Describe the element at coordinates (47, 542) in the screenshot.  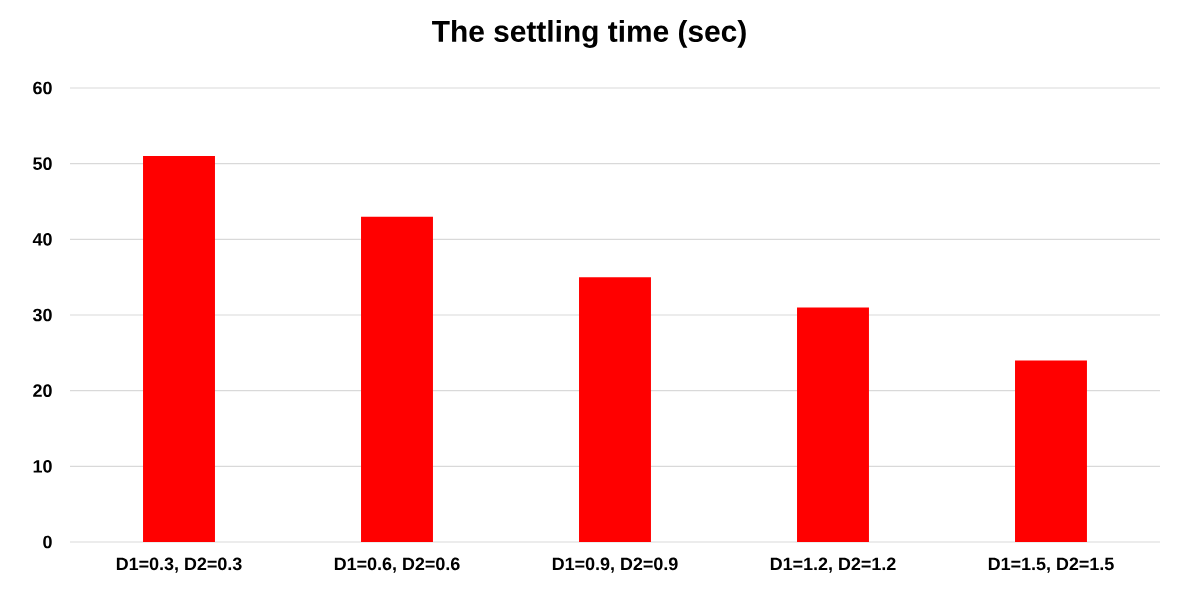
I see `y-tick-label: 0` at that location.